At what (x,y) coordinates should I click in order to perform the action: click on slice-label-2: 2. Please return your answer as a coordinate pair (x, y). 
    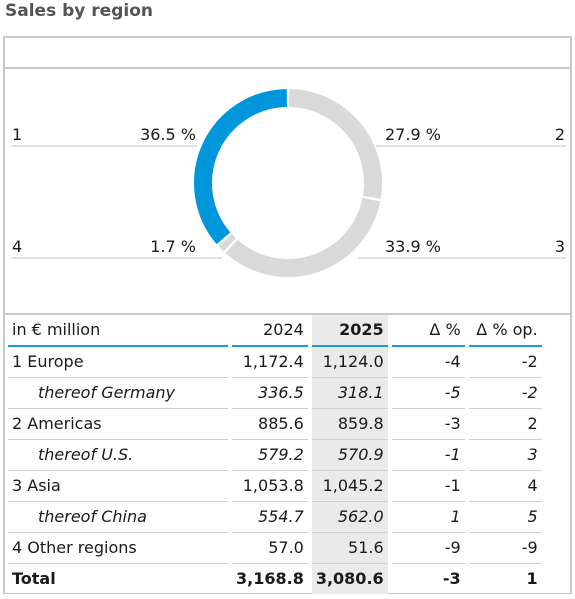
    Looking at the image, I should click on (560, 134).